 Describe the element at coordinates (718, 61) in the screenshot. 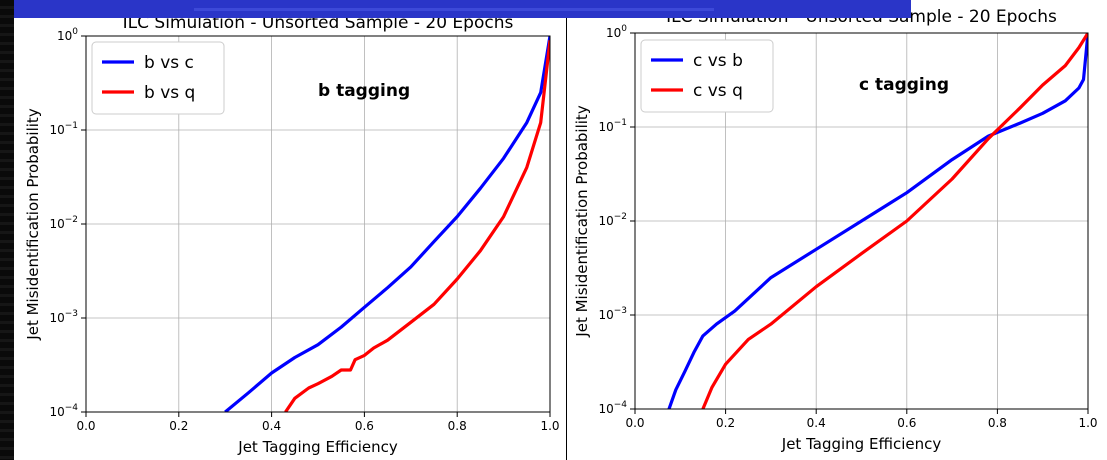

I see `legend-label: c vs b` at that location.